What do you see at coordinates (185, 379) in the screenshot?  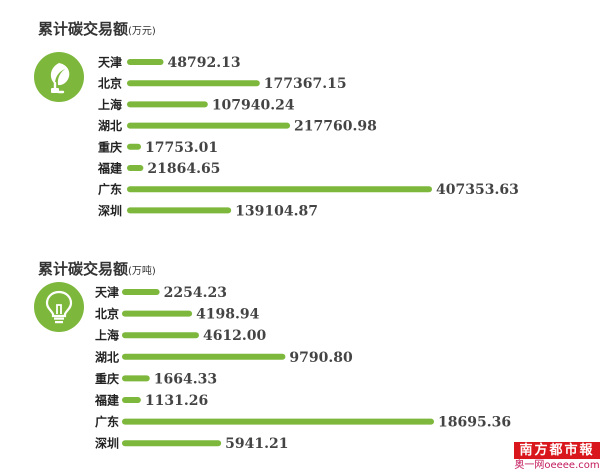 I see `value-label: 1664.33` at bounding box center [185, 379].